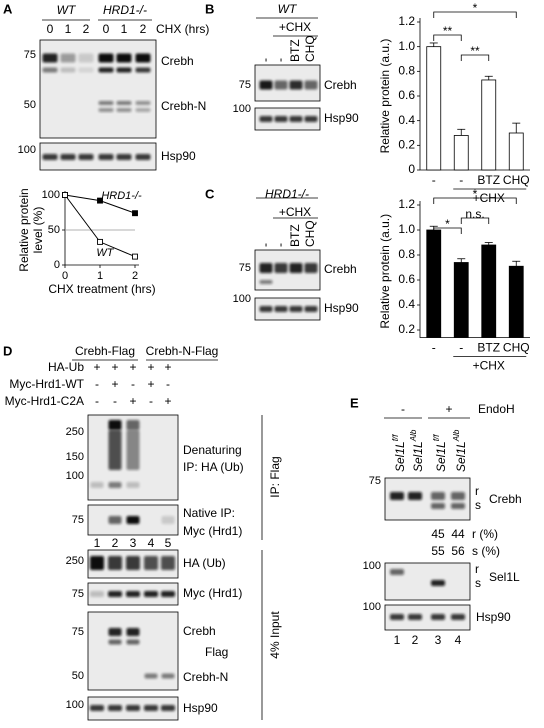 The image size is (544, 728). Describe the element at coordinates (436, 437) in the screenshot. I see `allele: f/f` at that location.